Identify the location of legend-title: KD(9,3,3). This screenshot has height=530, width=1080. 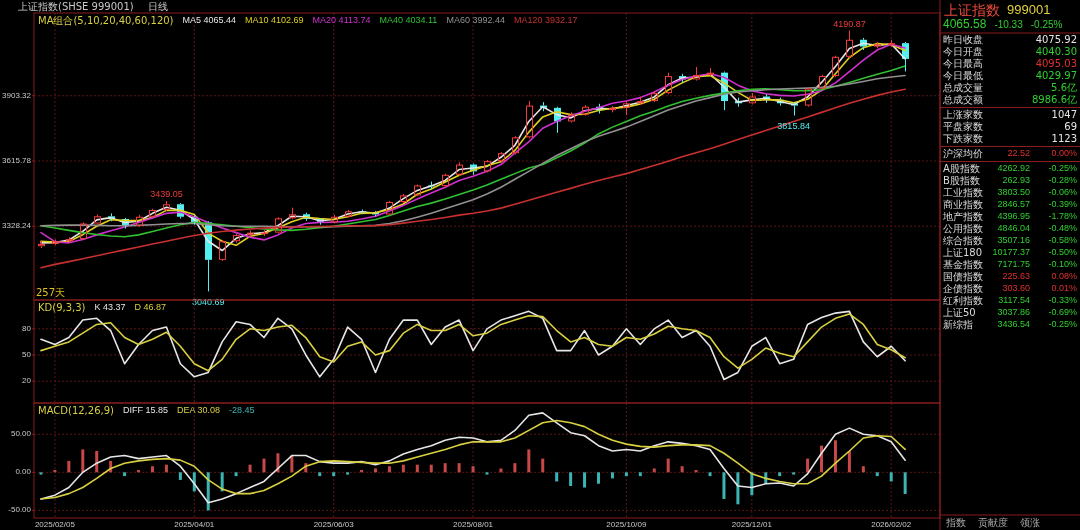
(62, 307).